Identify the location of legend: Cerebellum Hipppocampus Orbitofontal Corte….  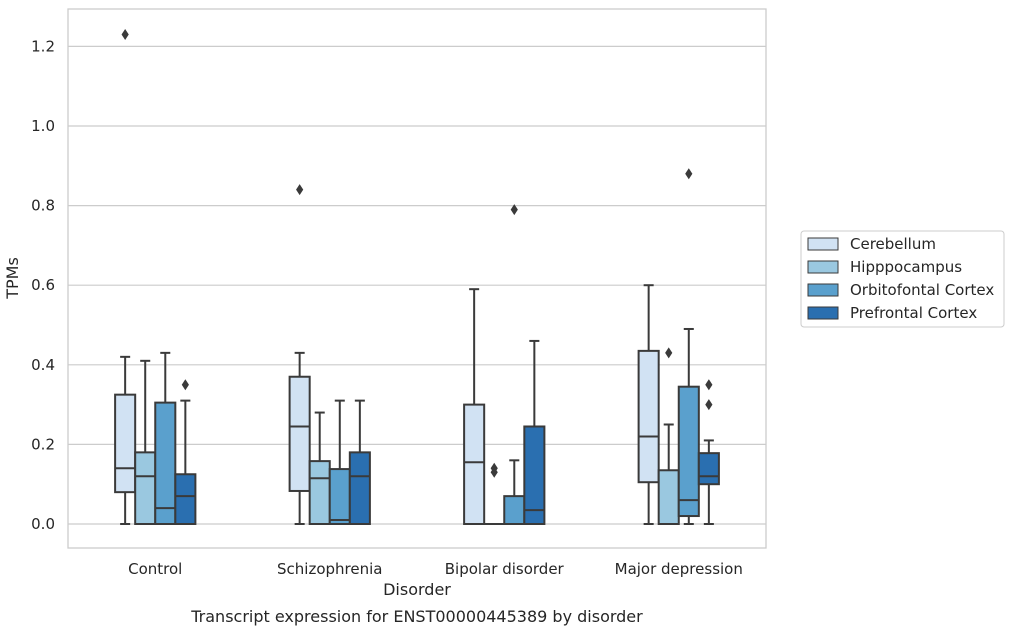
(902, 279).